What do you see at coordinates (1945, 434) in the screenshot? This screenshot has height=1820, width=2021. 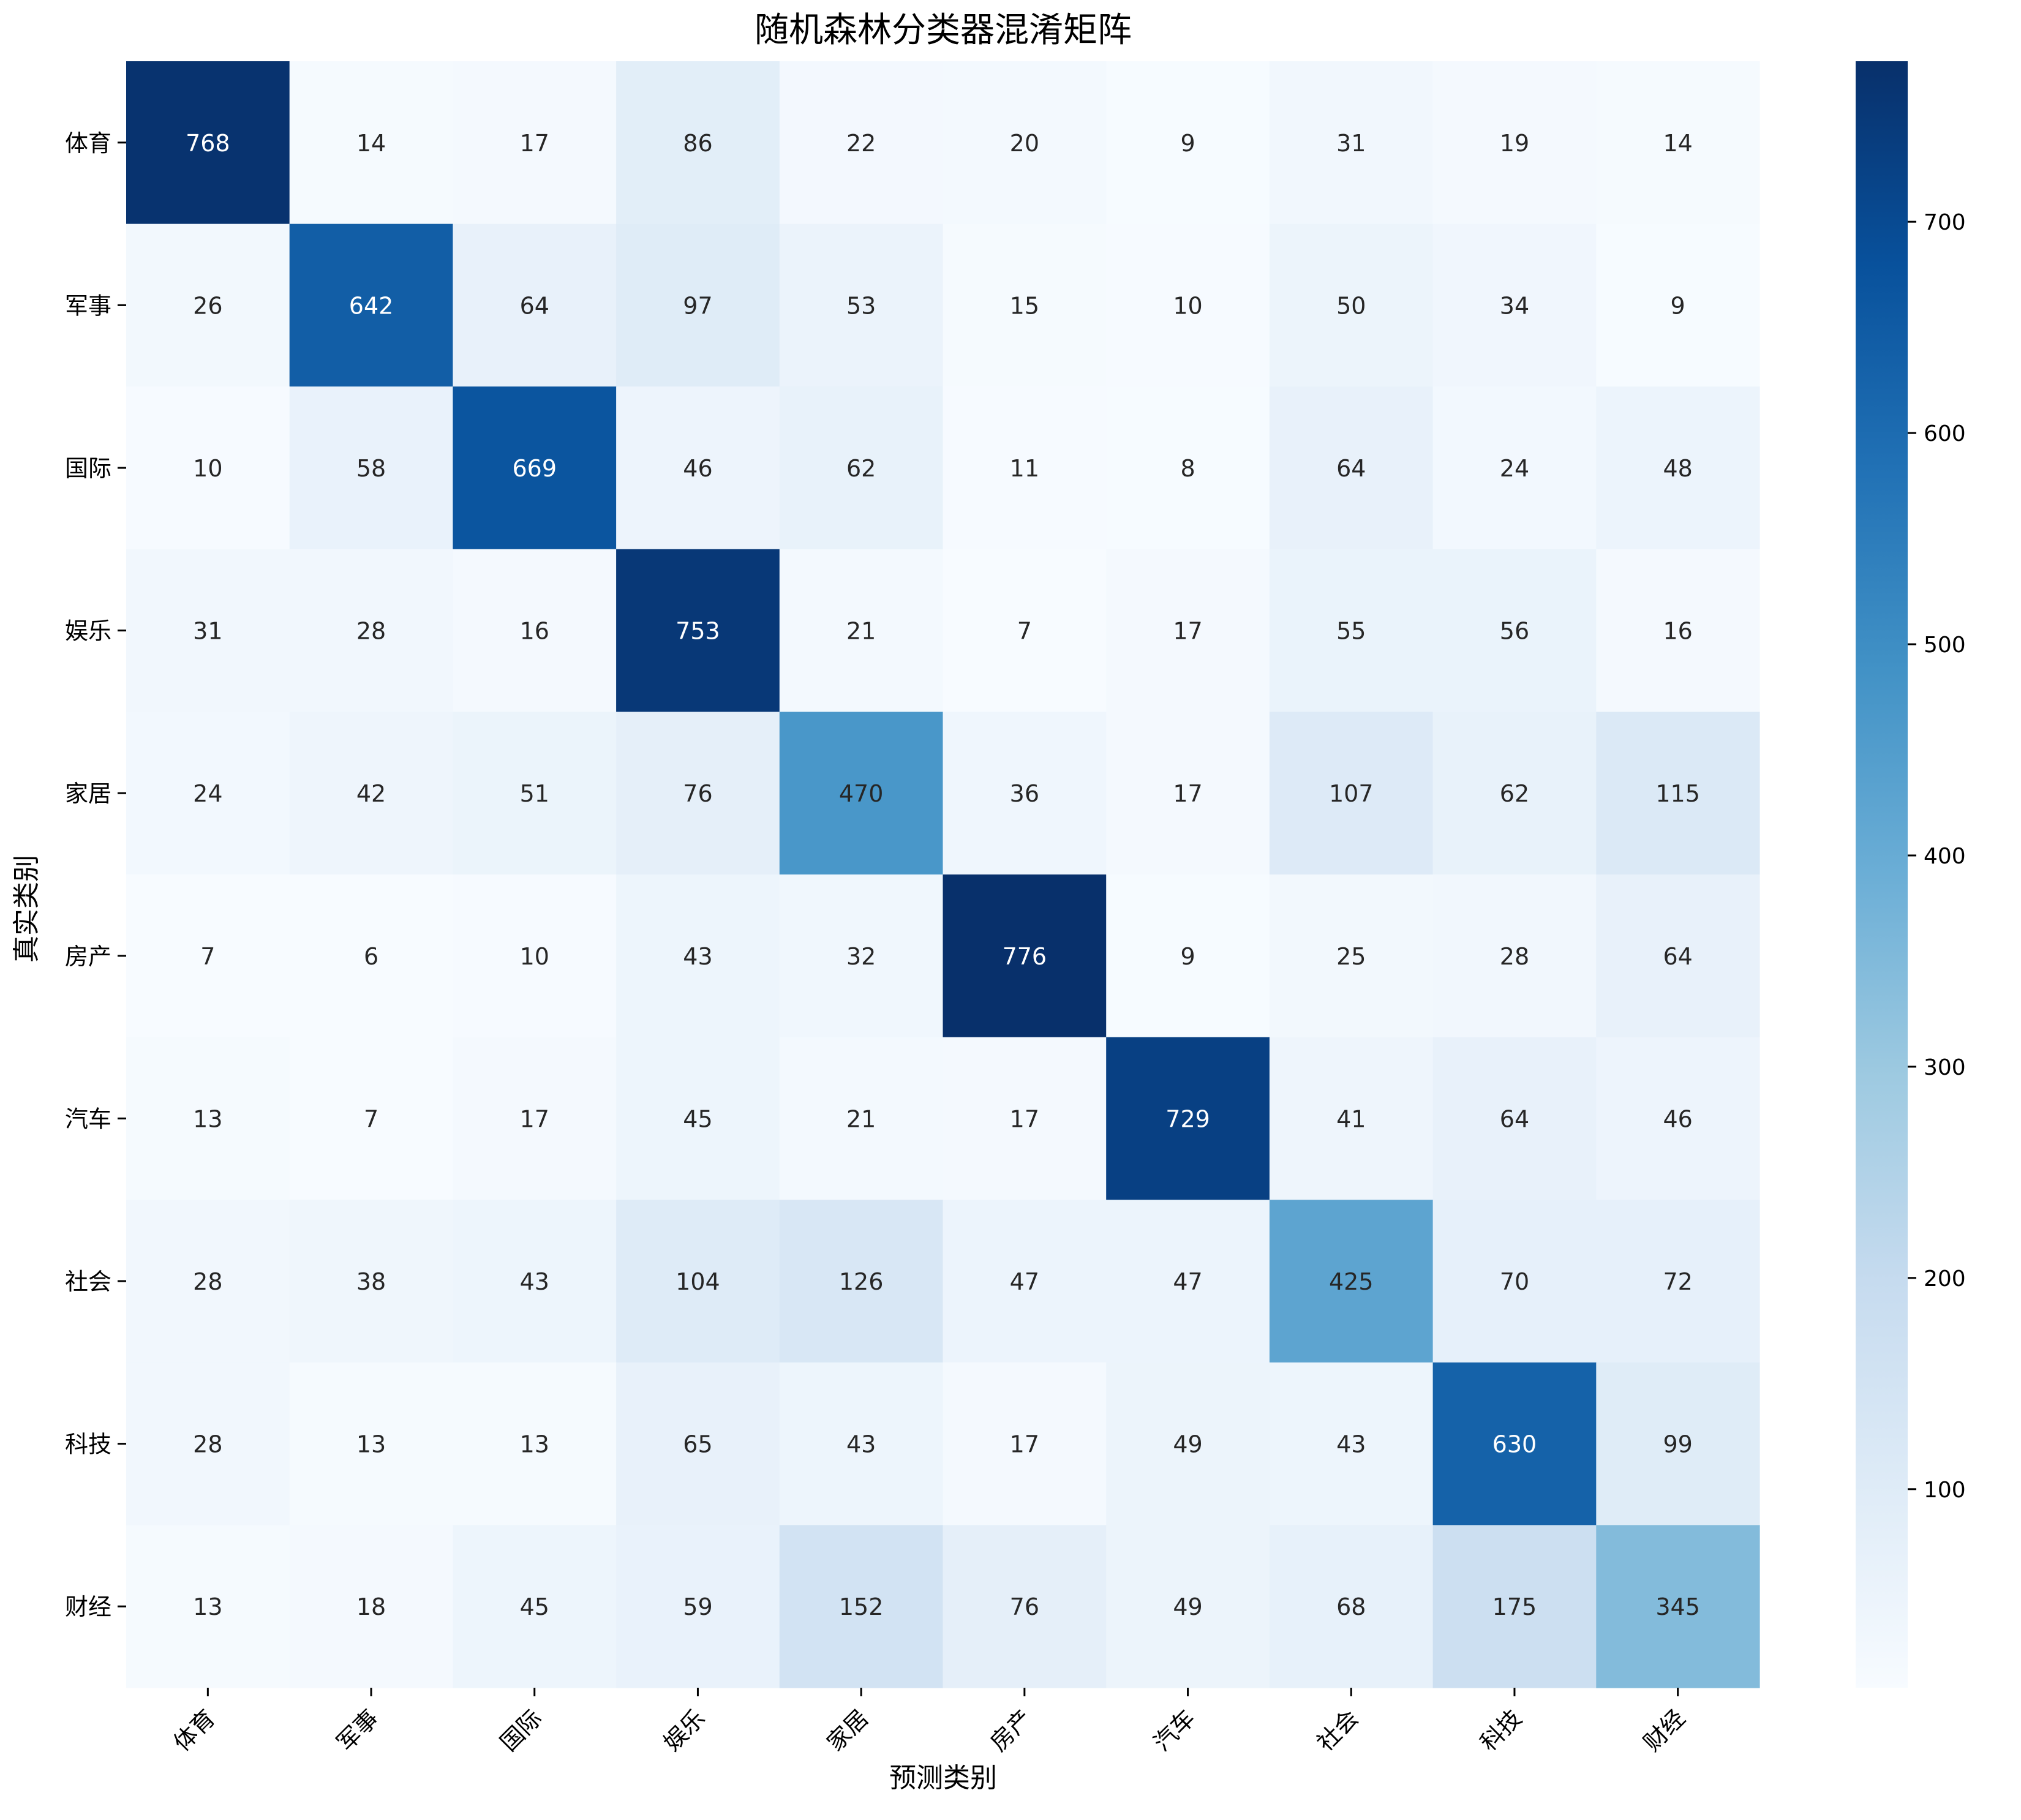 I see `colorbar-tick-label: 600` at bounding box center [1945, 434].